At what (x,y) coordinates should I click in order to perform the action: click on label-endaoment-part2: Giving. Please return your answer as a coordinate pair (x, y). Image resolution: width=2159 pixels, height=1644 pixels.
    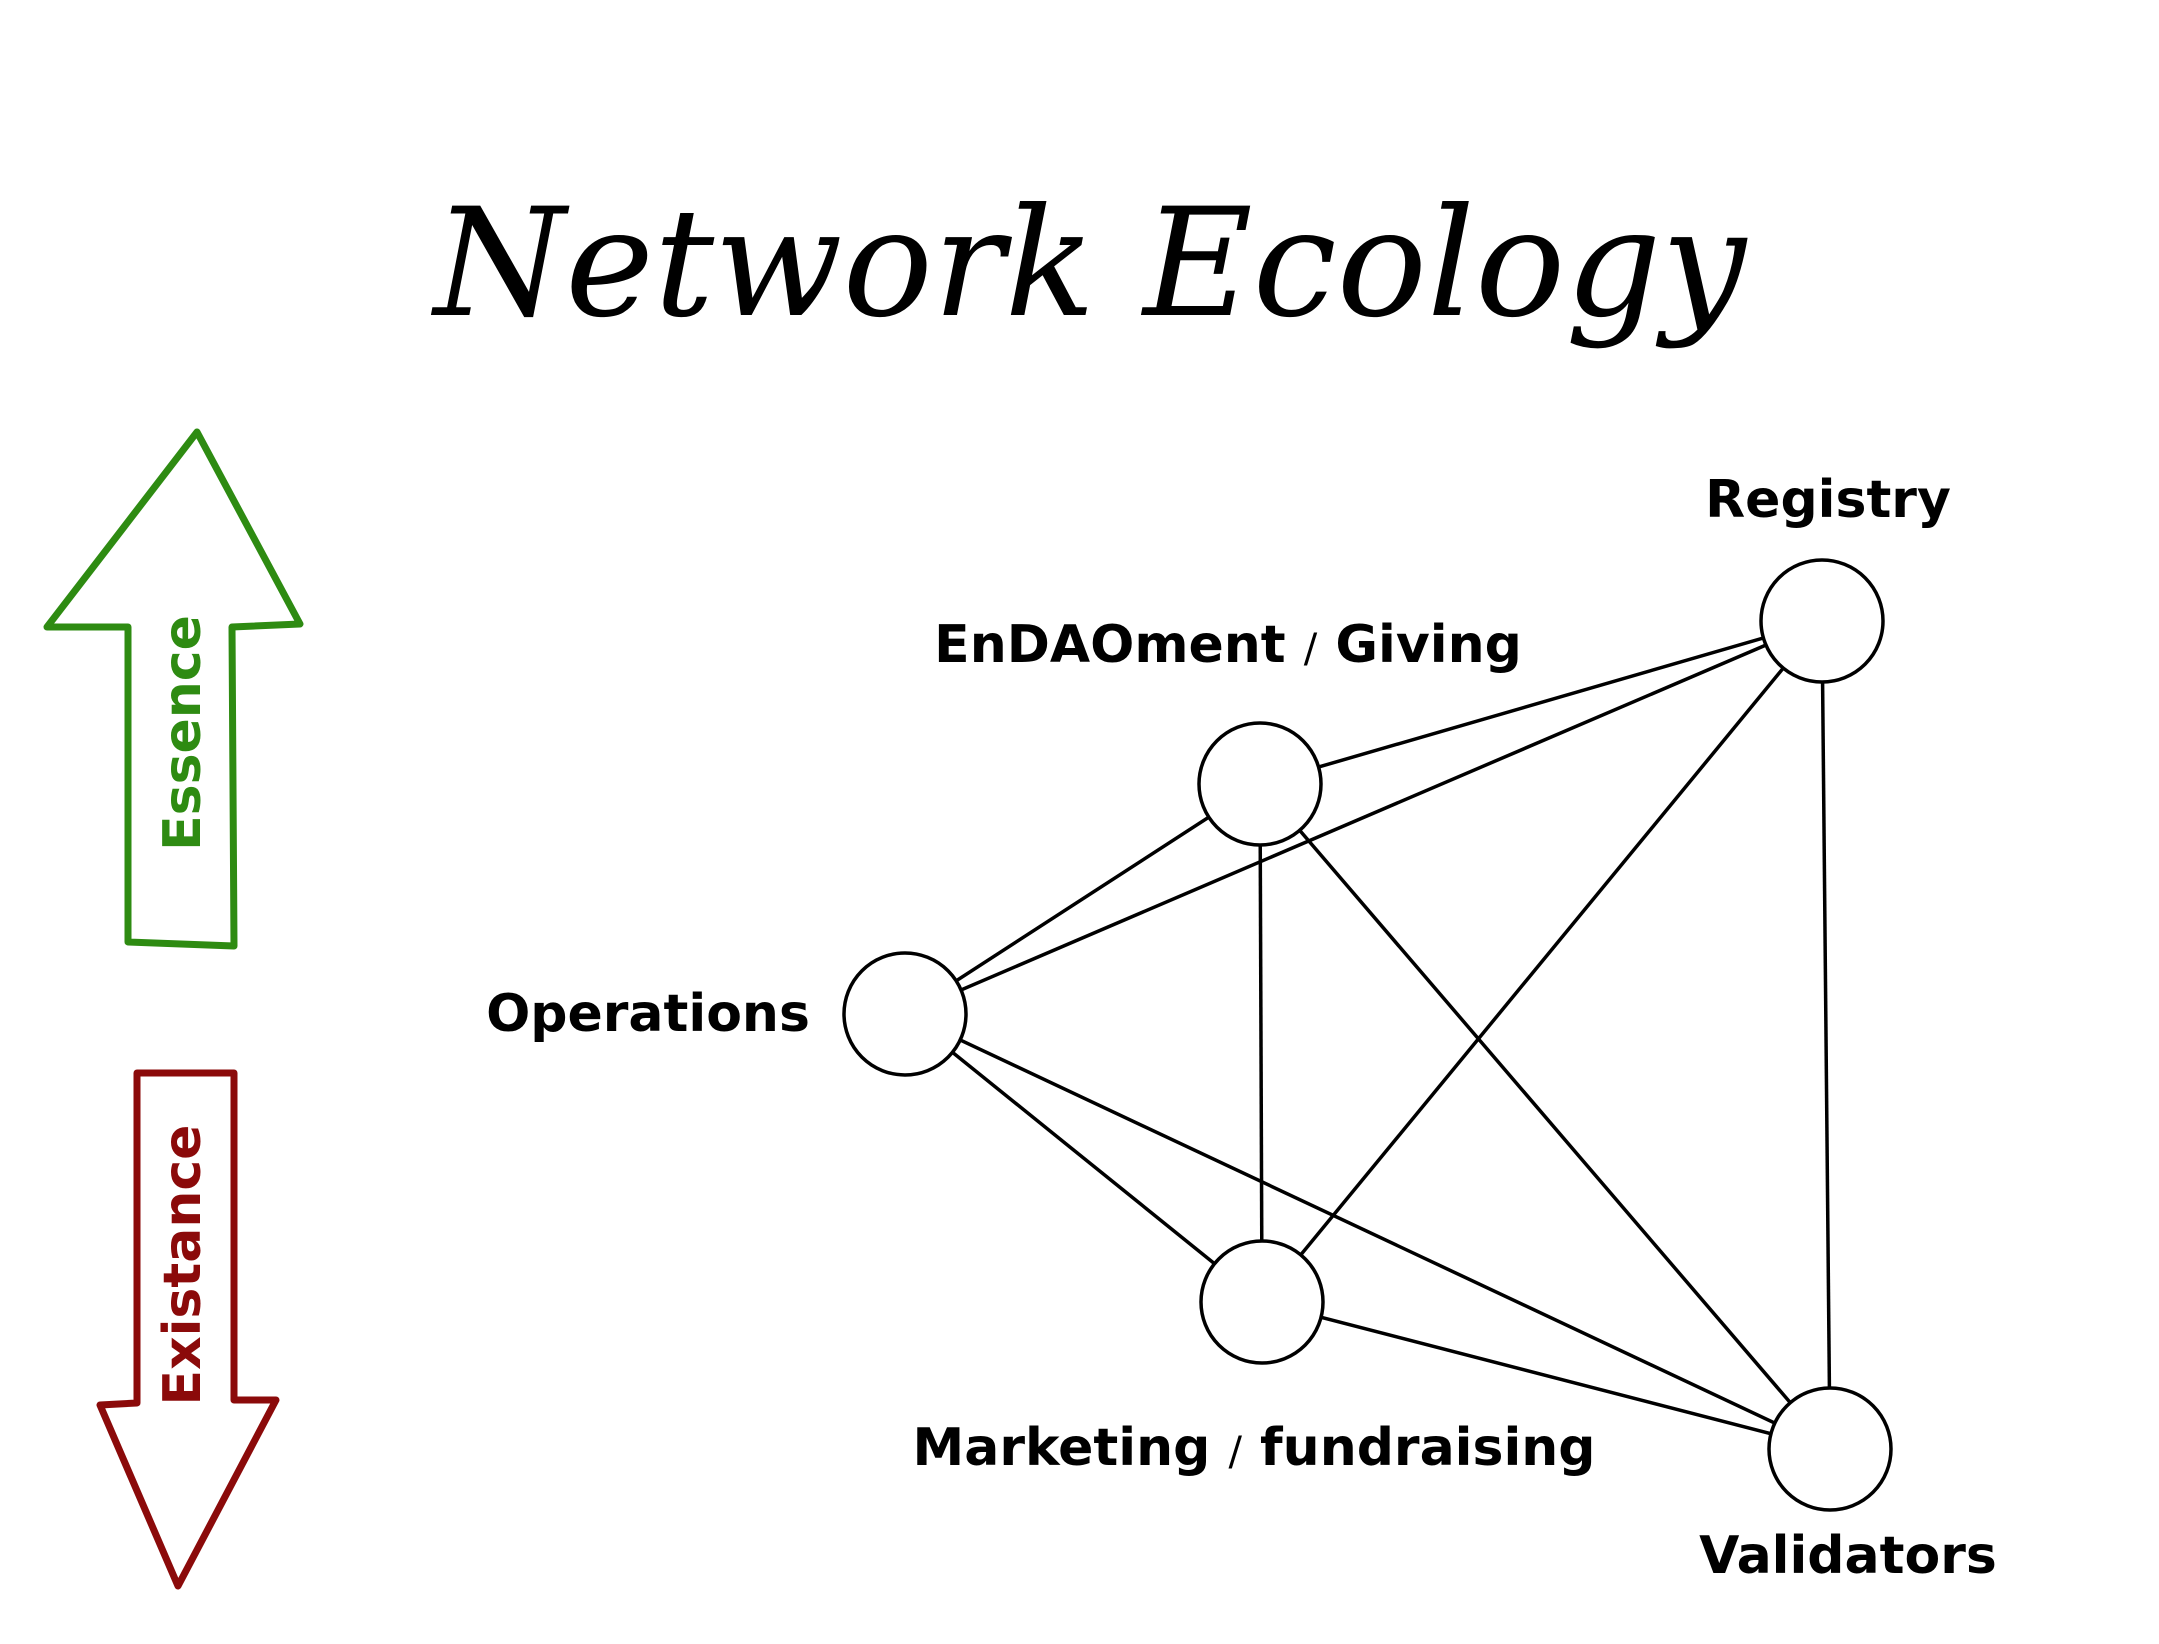
    Looking at the image, I should click on (1428, 645).